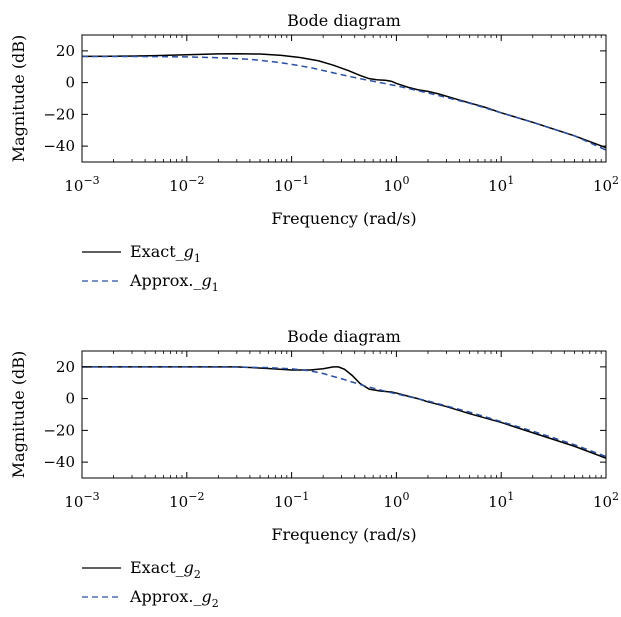  I want to click on legend-entry: Exact_g1, so click(165, 253).